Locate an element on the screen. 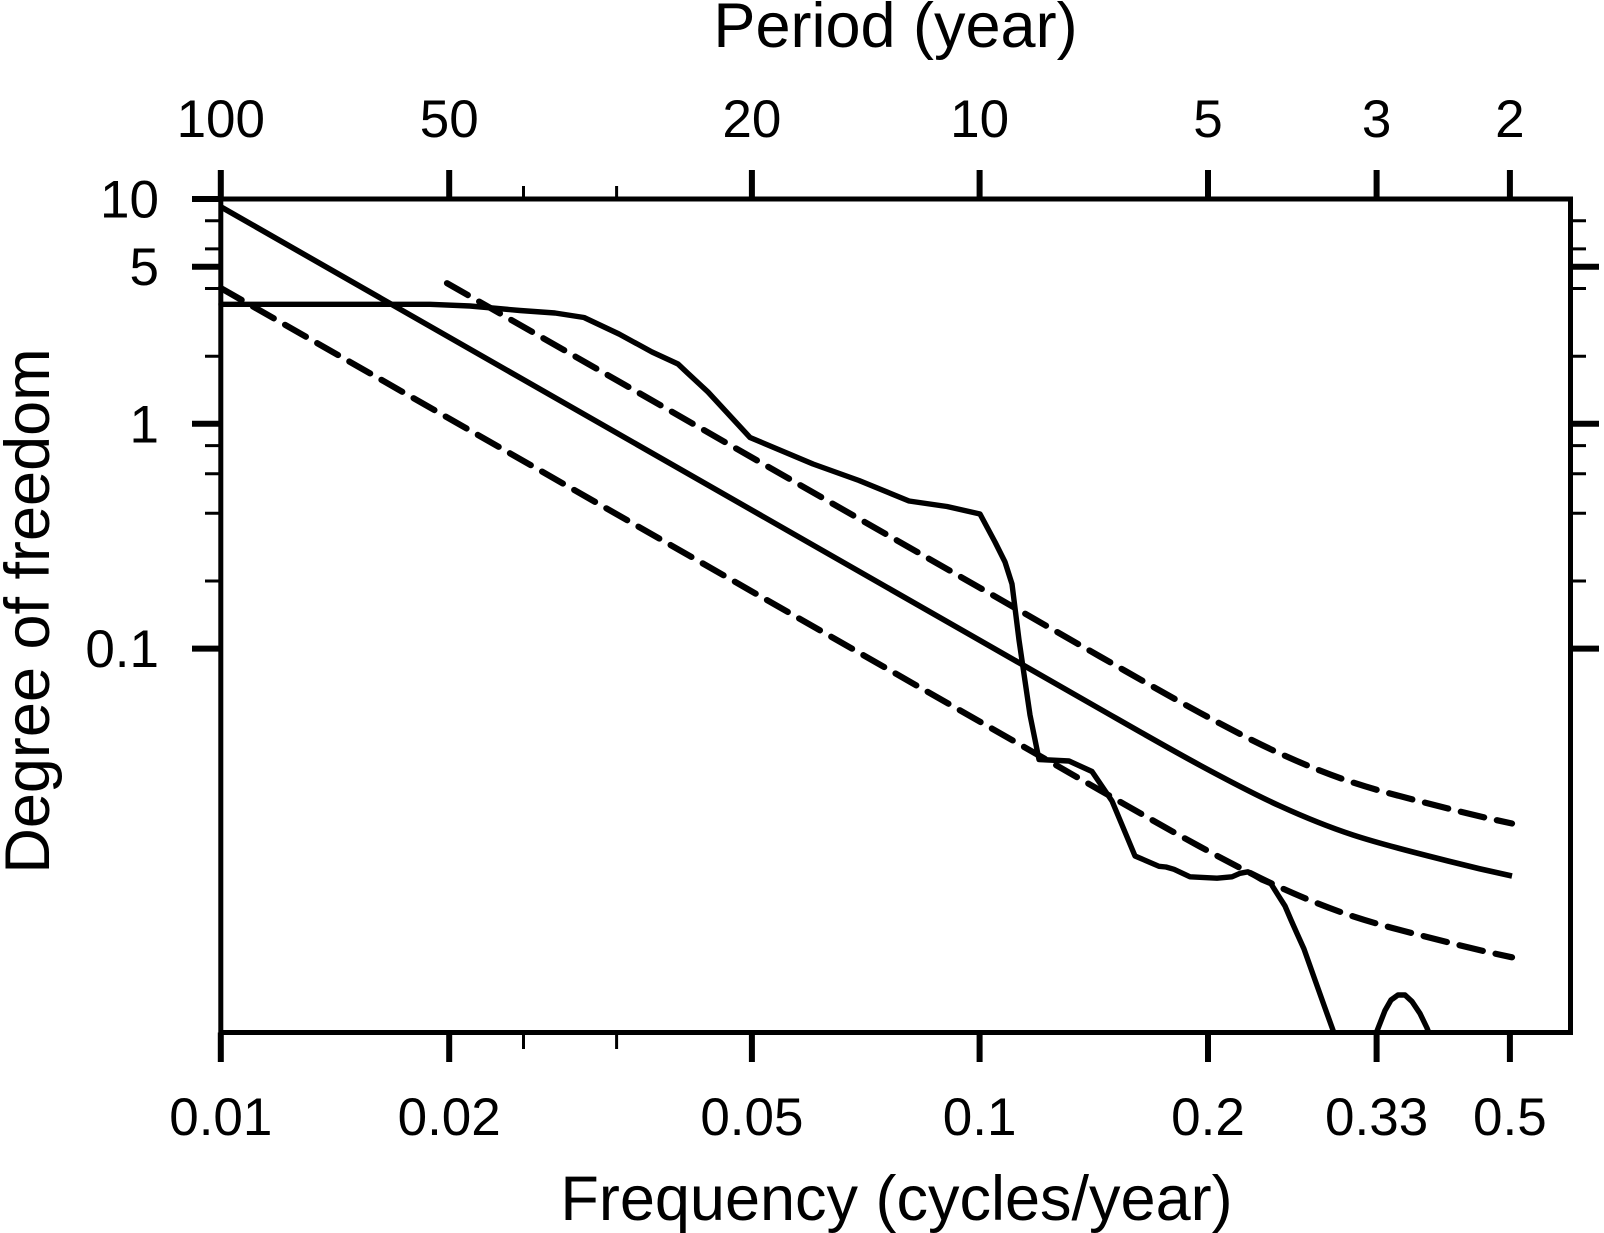 Image resolution: width=1604 pixels, height=1233 pixels. svg-text: 1 is located at coordinates (144, 424).